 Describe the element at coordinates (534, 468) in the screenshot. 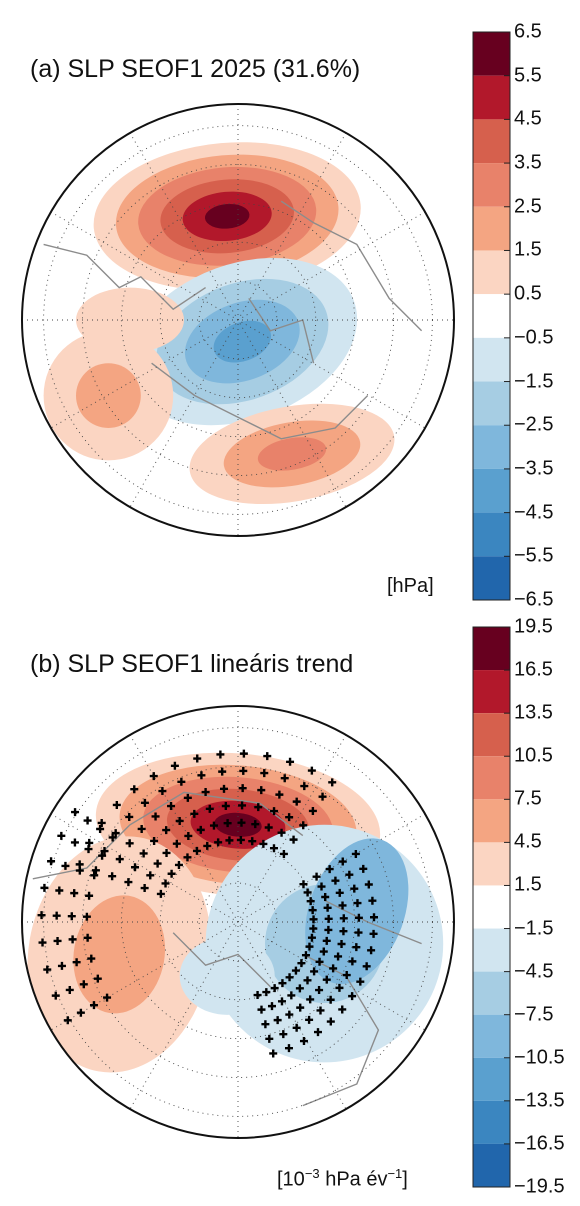

I see `colorbar-a-tick-label: −3.5` at that location.